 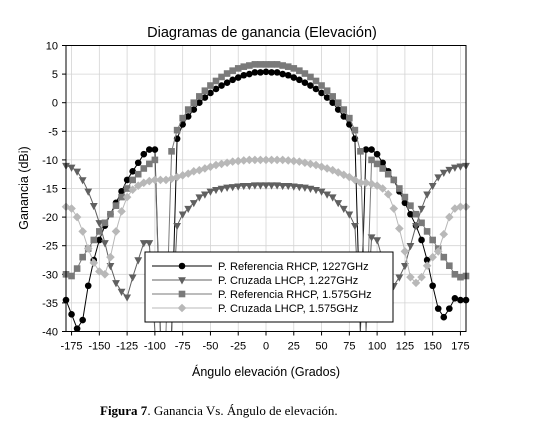 What do you see at coordinates (53, 132) in the screenshot?
I see `y-tick-label: -5` at bounding box center [53, 132].